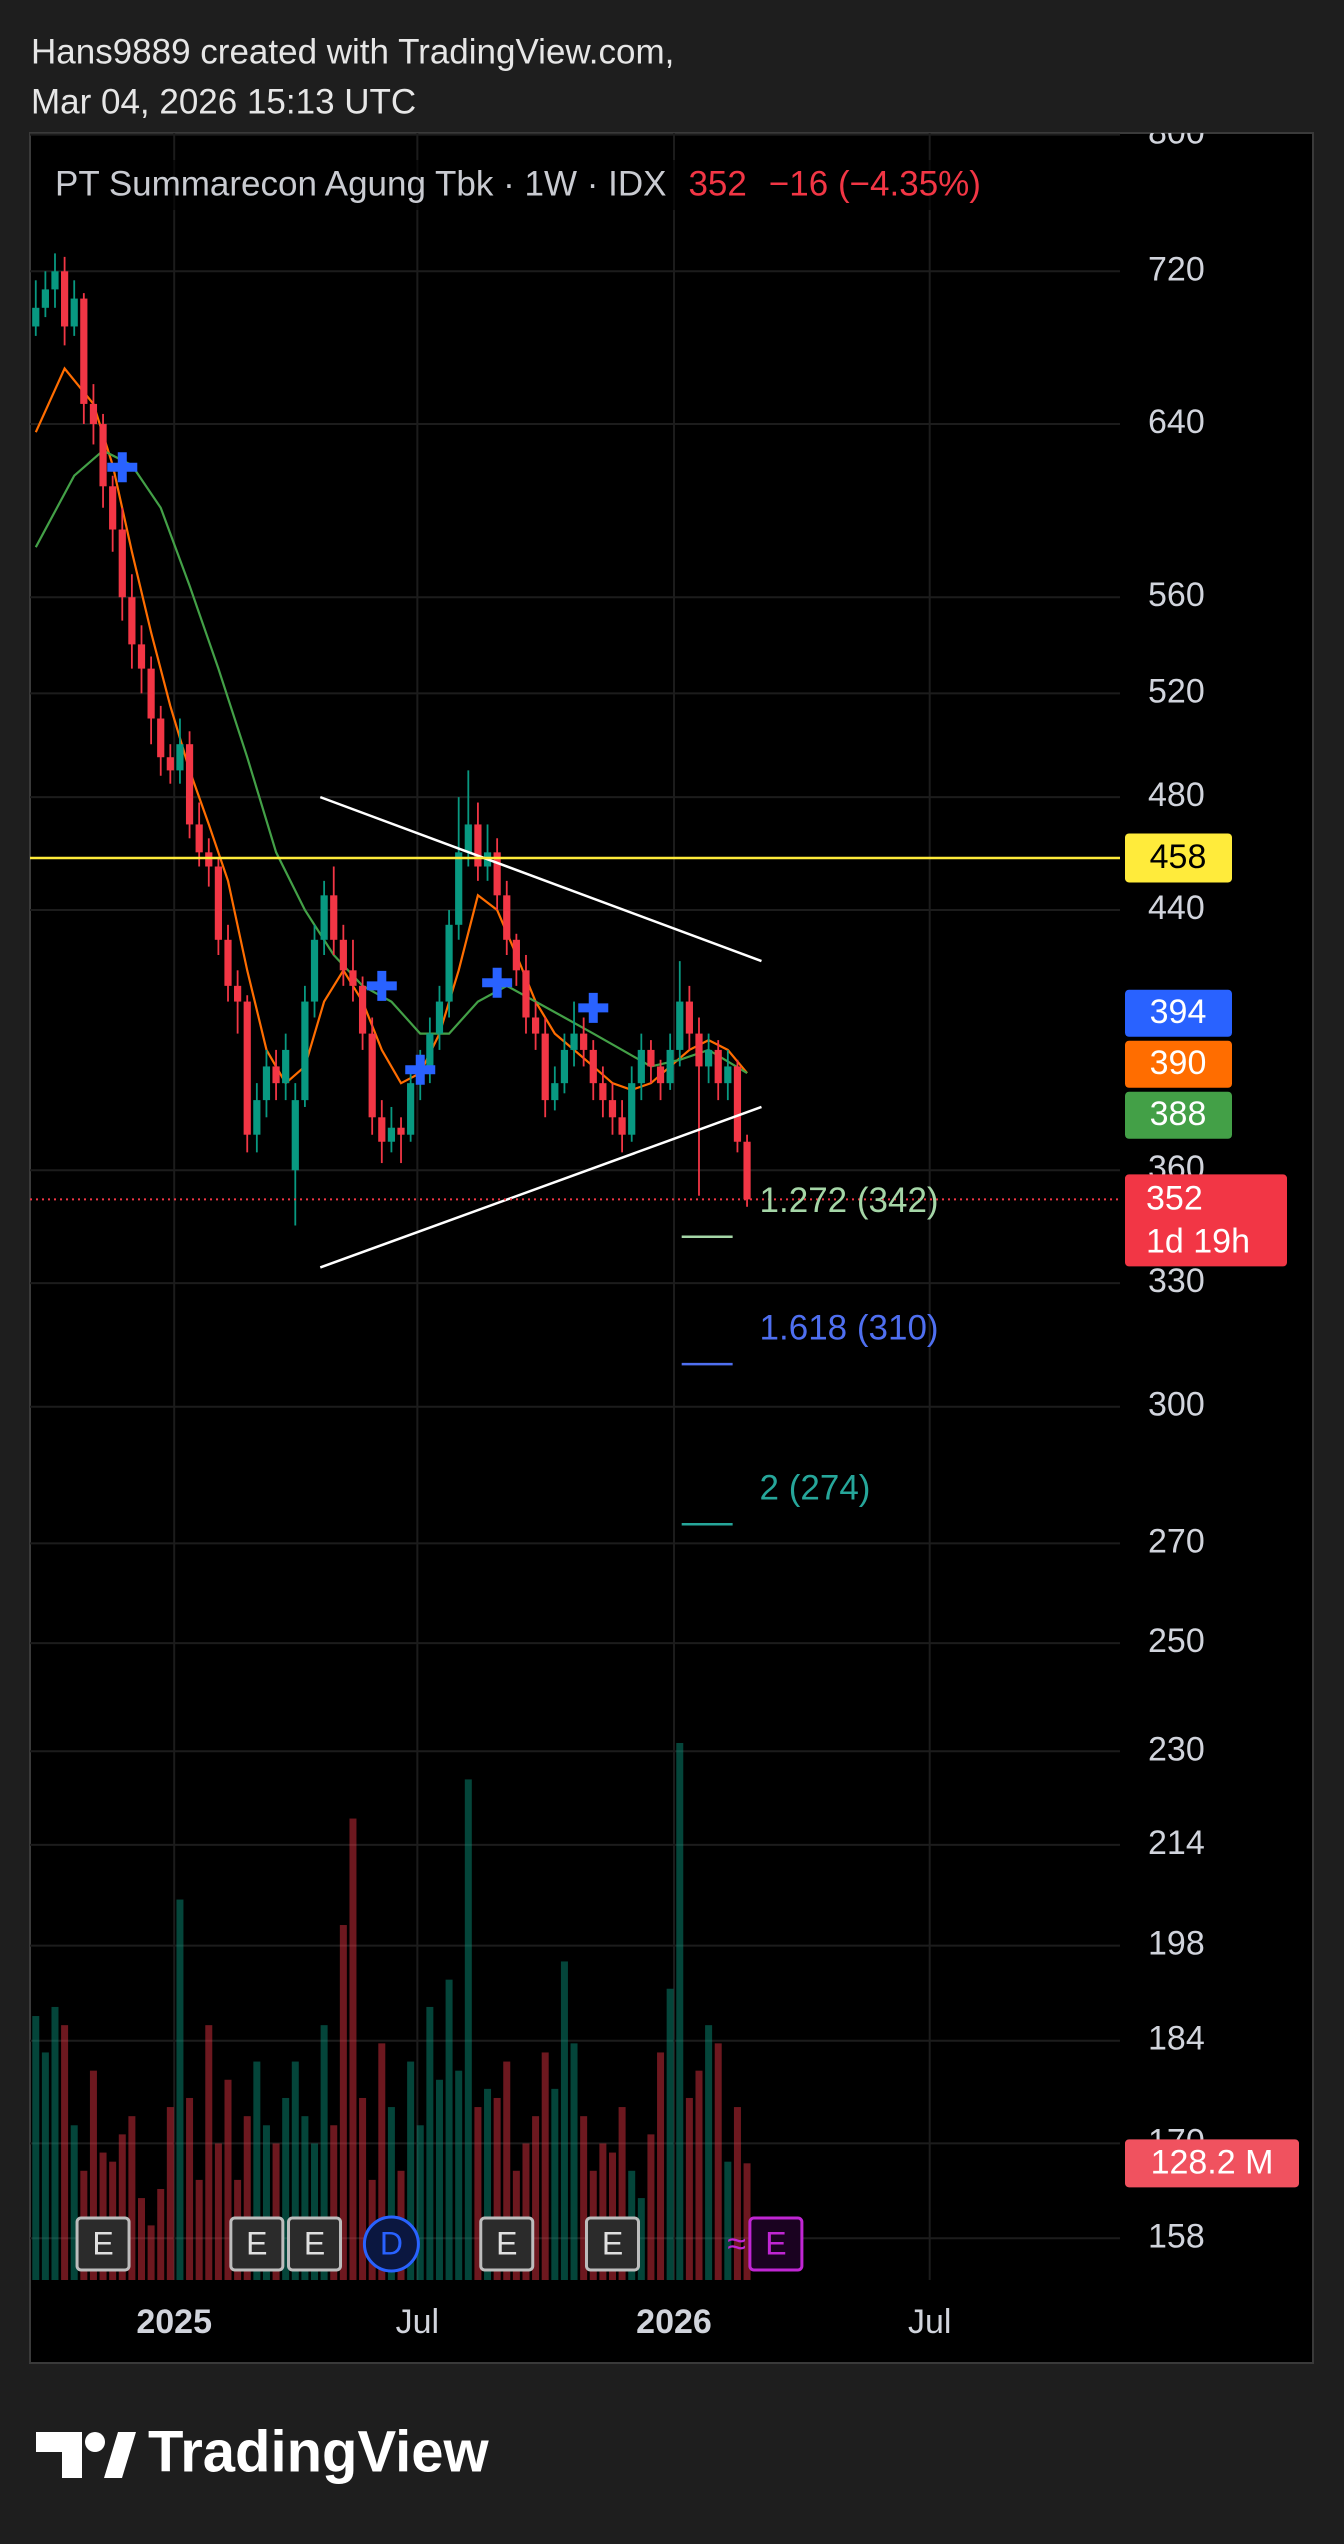 The width and height of the screenshot is (1344, 2544). Describe the element at coordinates (849, 1200) in the screenshot. I see `fib-label: 1.272 (342)` at that location.